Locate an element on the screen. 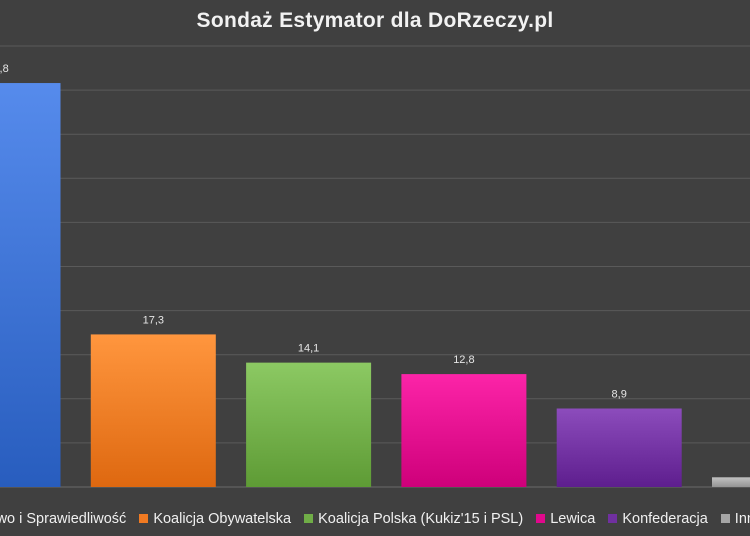  legend-item: Koalicja Obywatelska is located at coordinates (215, 519).